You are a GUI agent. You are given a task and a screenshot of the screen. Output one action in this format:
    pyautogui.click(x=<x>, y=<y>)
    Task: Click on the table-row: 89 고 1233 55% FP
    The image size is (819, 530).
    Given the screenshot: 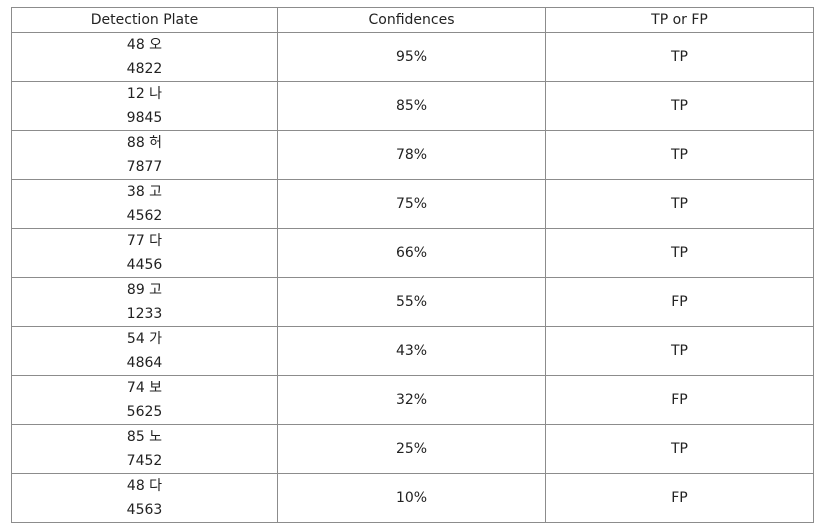 What is the action you would take?
    pyautogui.click(x=412, y=302)
    